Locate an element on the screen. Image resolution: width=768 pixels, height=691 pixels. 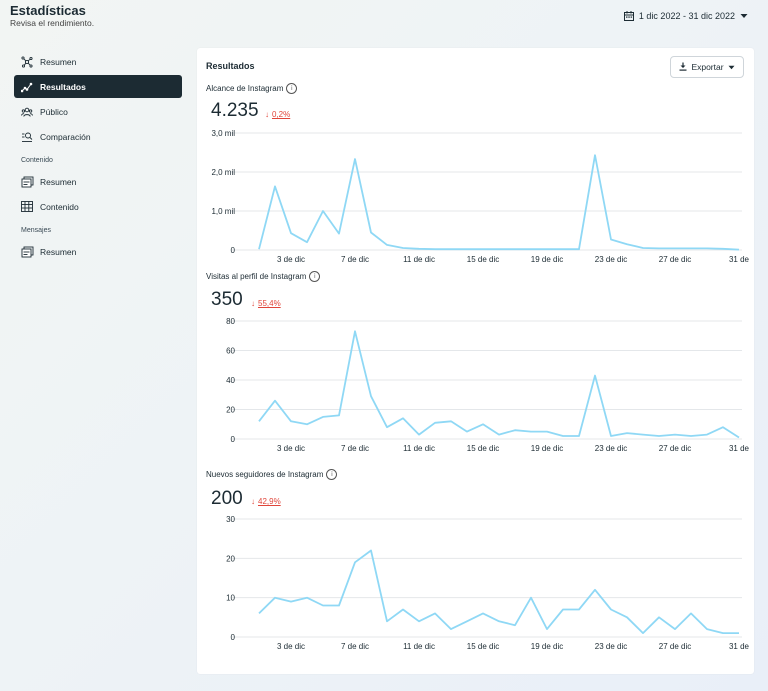
sidebar-item-contenido: Contenido is located at coordinates (98, 206).